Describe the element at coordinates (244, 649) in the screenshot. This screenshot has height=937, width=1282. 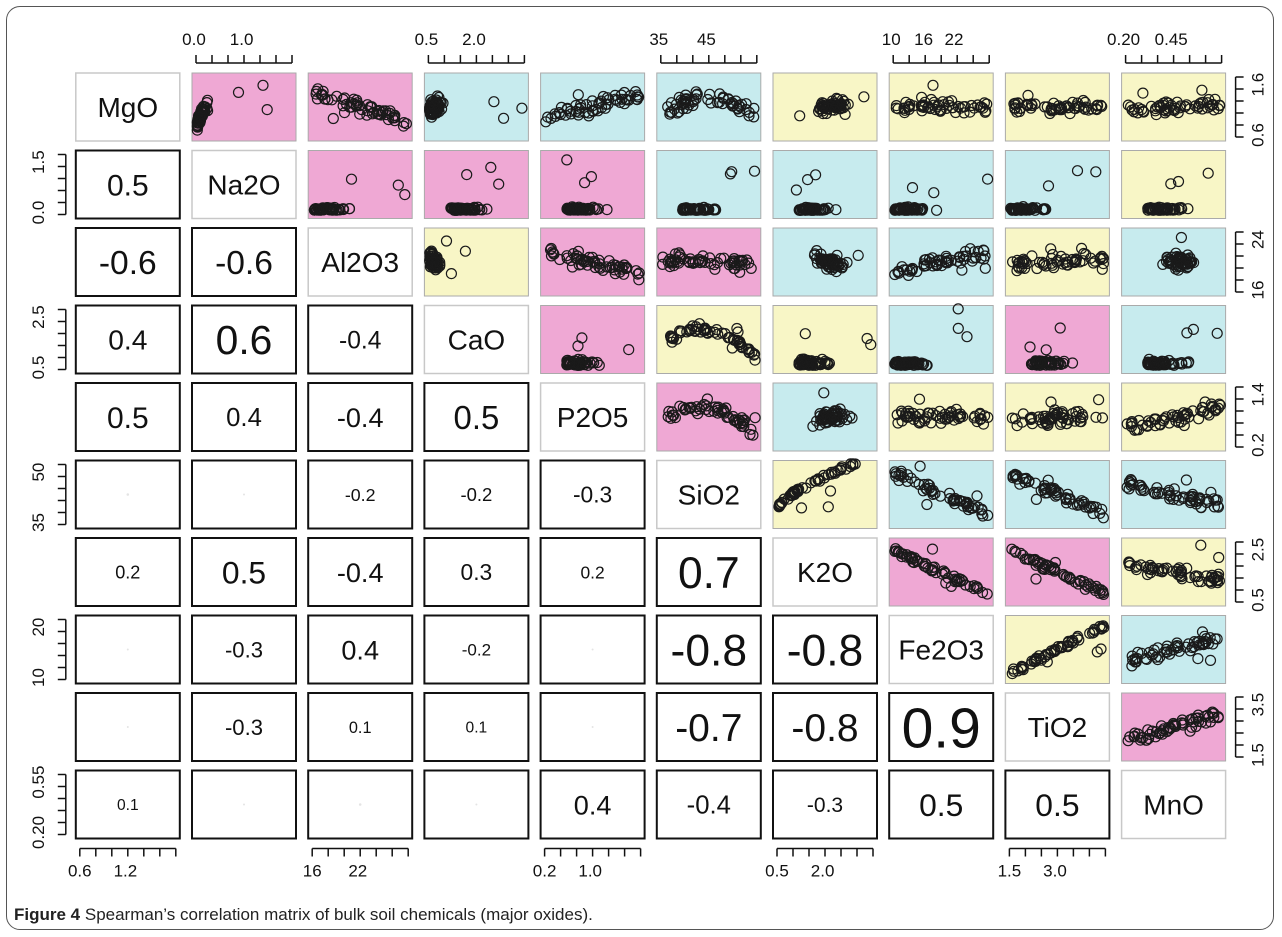
I see `corr-value-r7-c1: -0.3` at that location.